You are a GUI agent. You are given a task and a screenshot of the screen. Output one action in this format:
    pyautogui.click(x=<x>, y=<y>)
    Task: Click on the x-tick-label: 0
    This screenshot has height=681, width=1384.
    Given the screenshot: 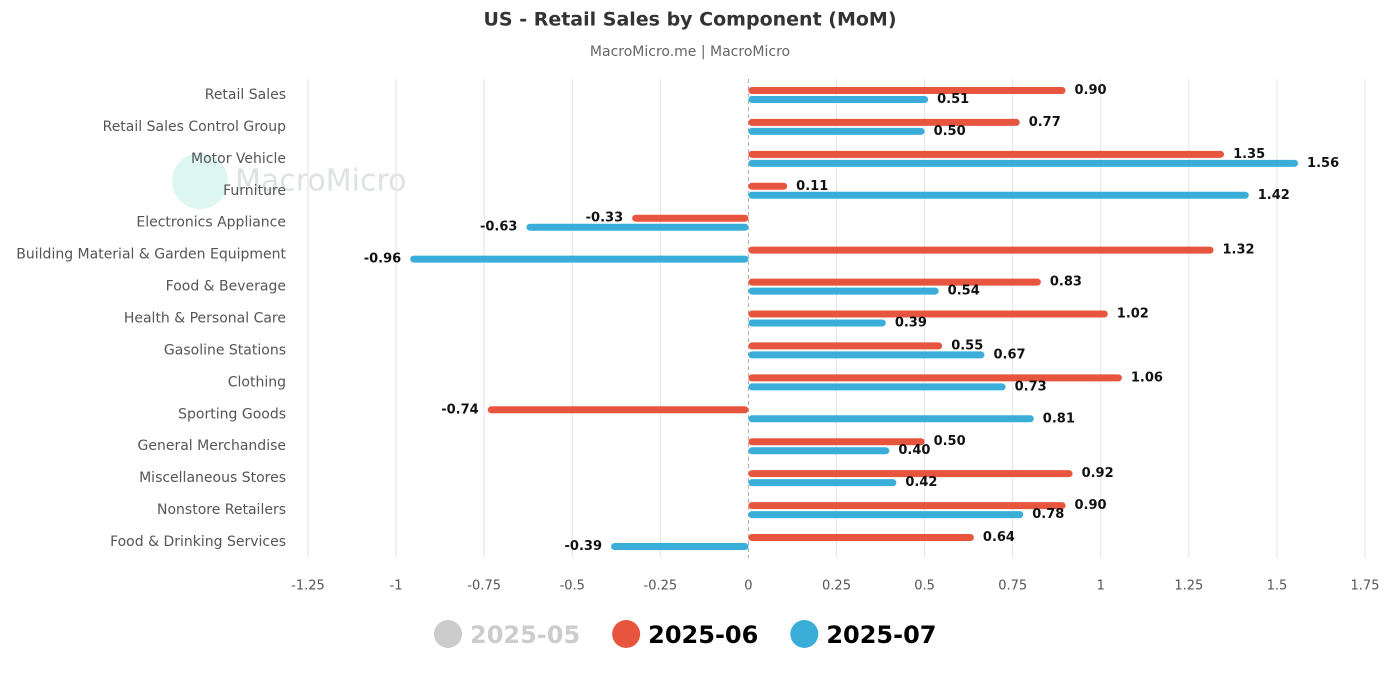 What is the action you would take?
    pyautogui.click(x=748, y=586)
    